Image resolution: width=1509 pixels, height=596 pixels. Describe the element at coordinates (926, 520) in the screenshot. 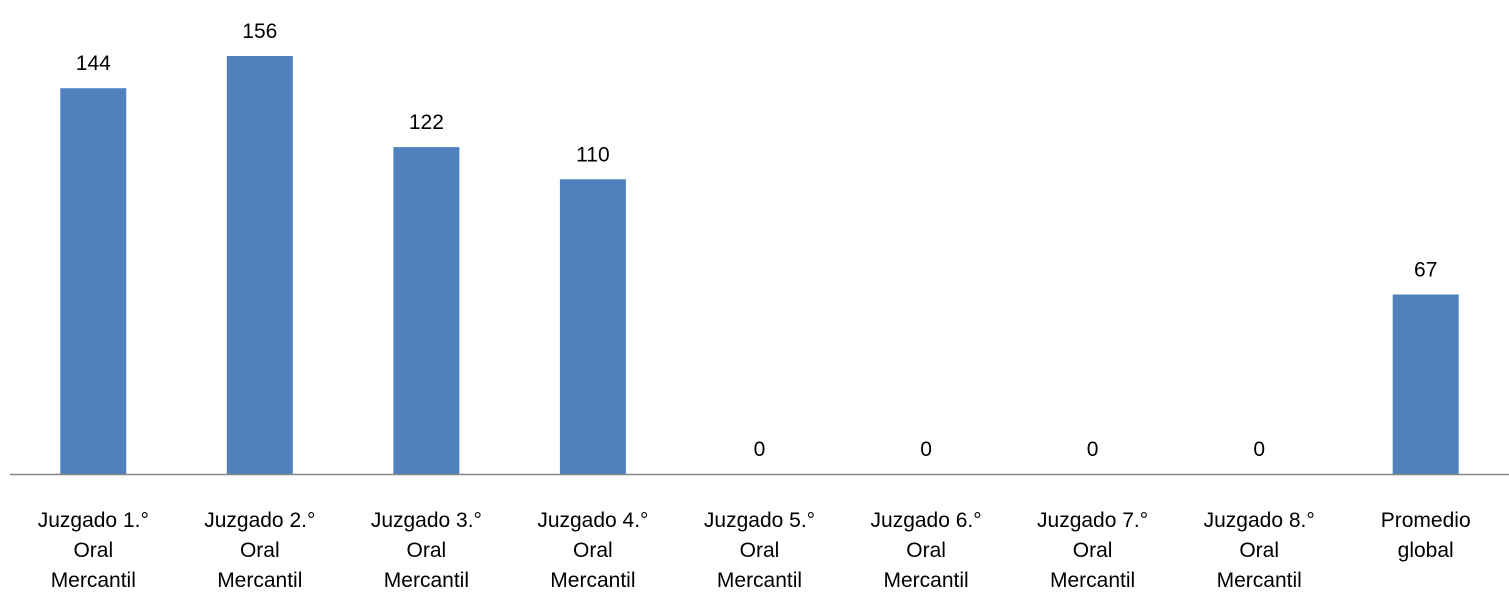

I see `category-label-line: Juzgado 6.°` at that location.